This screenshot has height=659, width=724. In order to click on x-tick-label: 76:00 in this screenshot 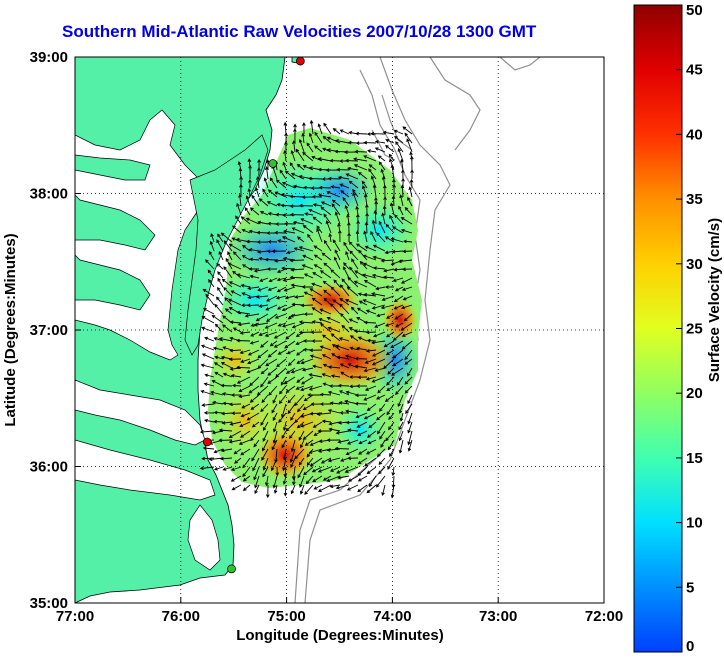, I will do `click(181, 616)`.